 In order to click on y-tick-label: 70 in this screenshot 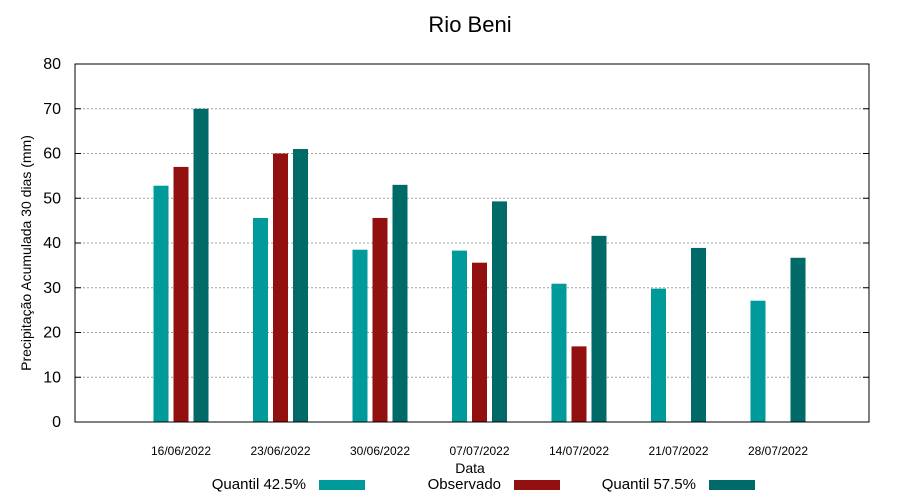, I will do `click(52, 109)`.